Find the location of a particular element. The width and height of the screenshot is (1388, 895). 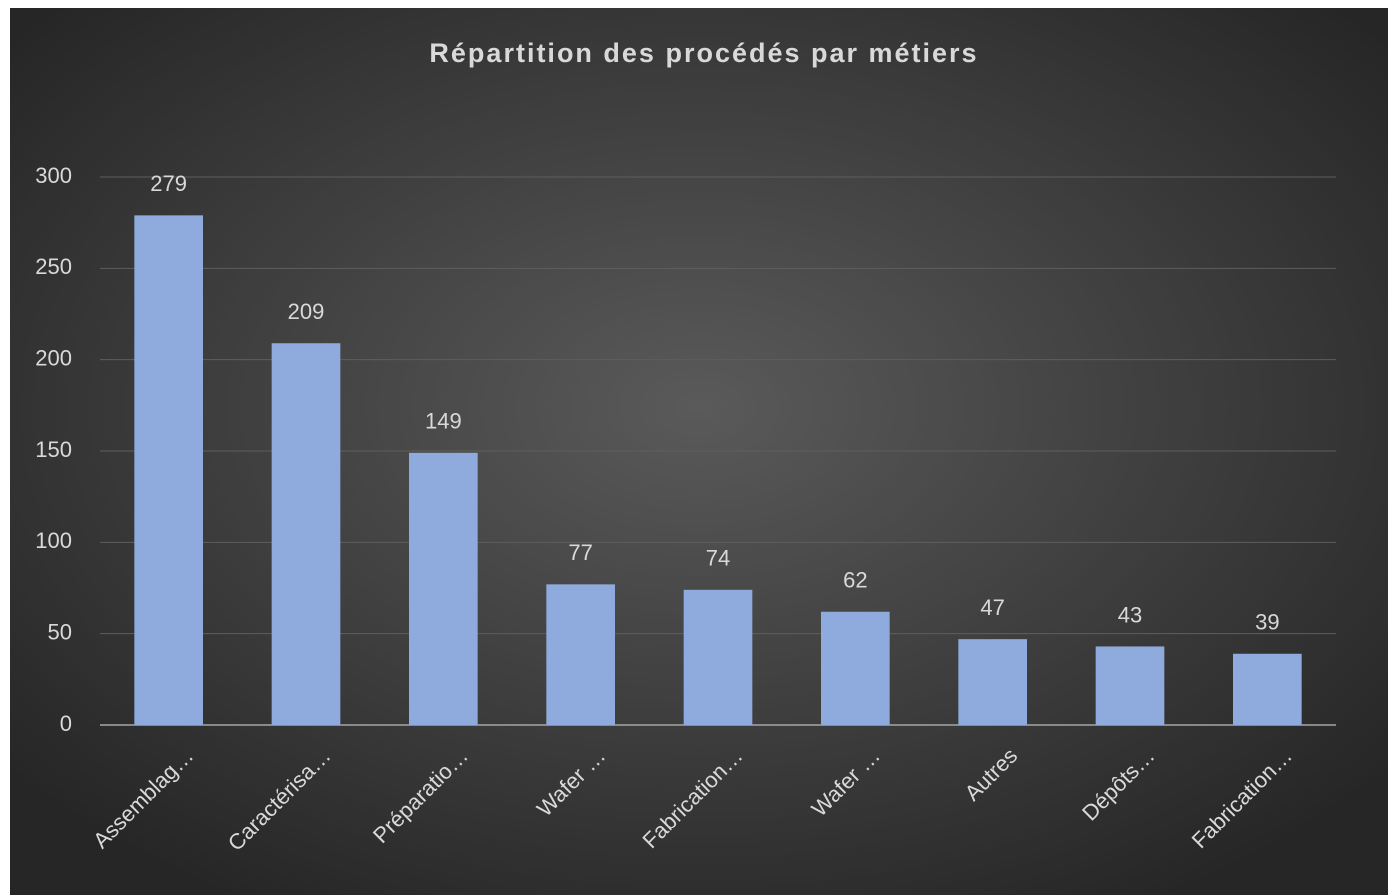

data-label: 47 is located at coordinates (992, 607).